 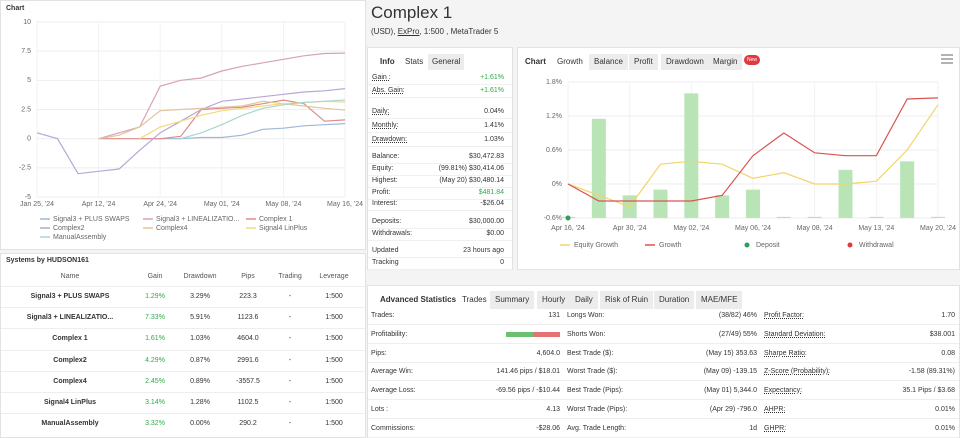 I want to click on stat-label: Longs Won:, so click(x=586, y=315).